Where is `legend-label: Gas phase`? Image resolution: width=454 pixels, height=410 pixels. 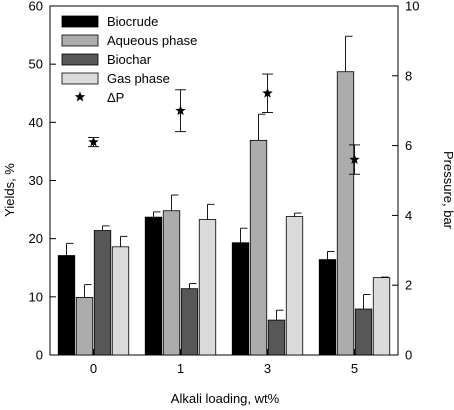 legend-label: Gas phase is located at coordinates (138, 78).